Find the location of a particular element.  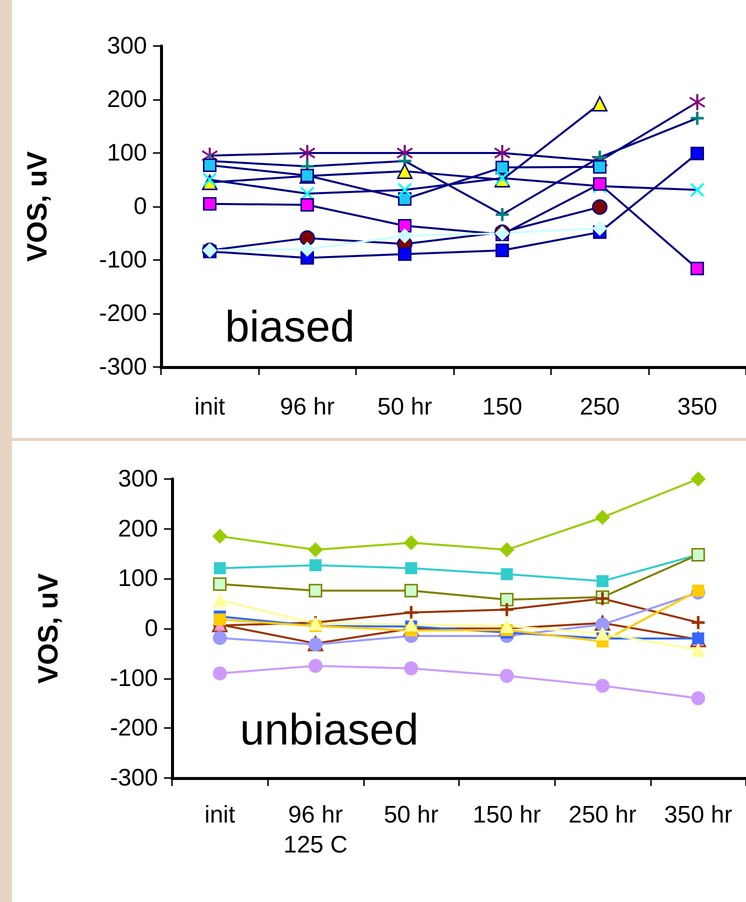

x-tick-label: 96 hr is located at coordinates (307, 407).